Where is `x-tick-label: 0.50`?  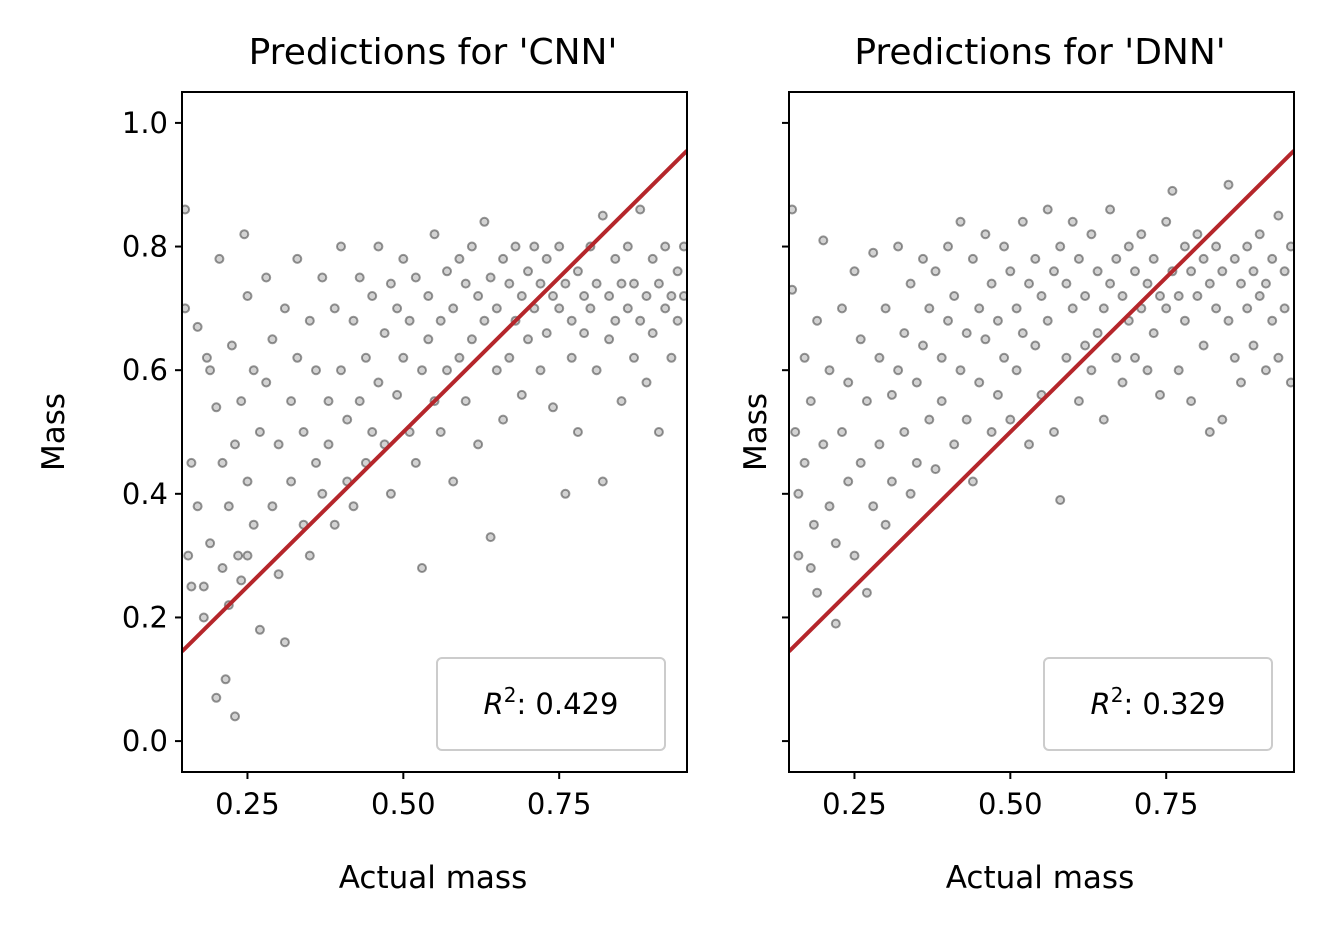
x-tick-label: 0.50 is located at coordinates (403, 804).